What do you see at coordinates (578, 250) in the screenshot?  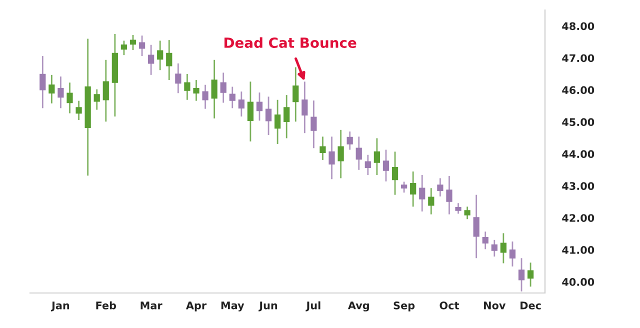 I see `y-tick-label: 41.00` at bounding box center [578, 250].